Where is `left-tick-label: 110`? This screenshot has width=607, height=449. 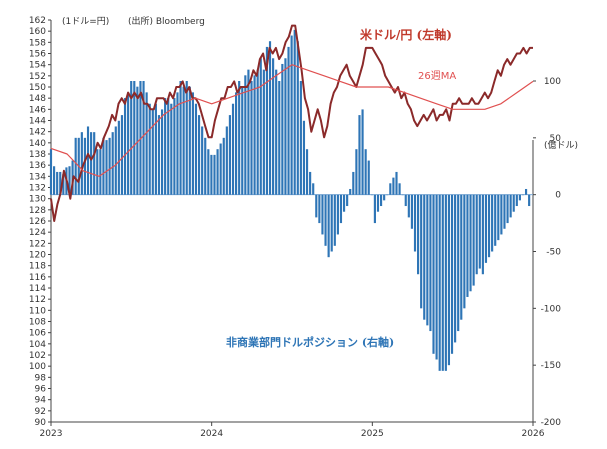
left-tick-label: 110 is located at coordinates (37, 311).